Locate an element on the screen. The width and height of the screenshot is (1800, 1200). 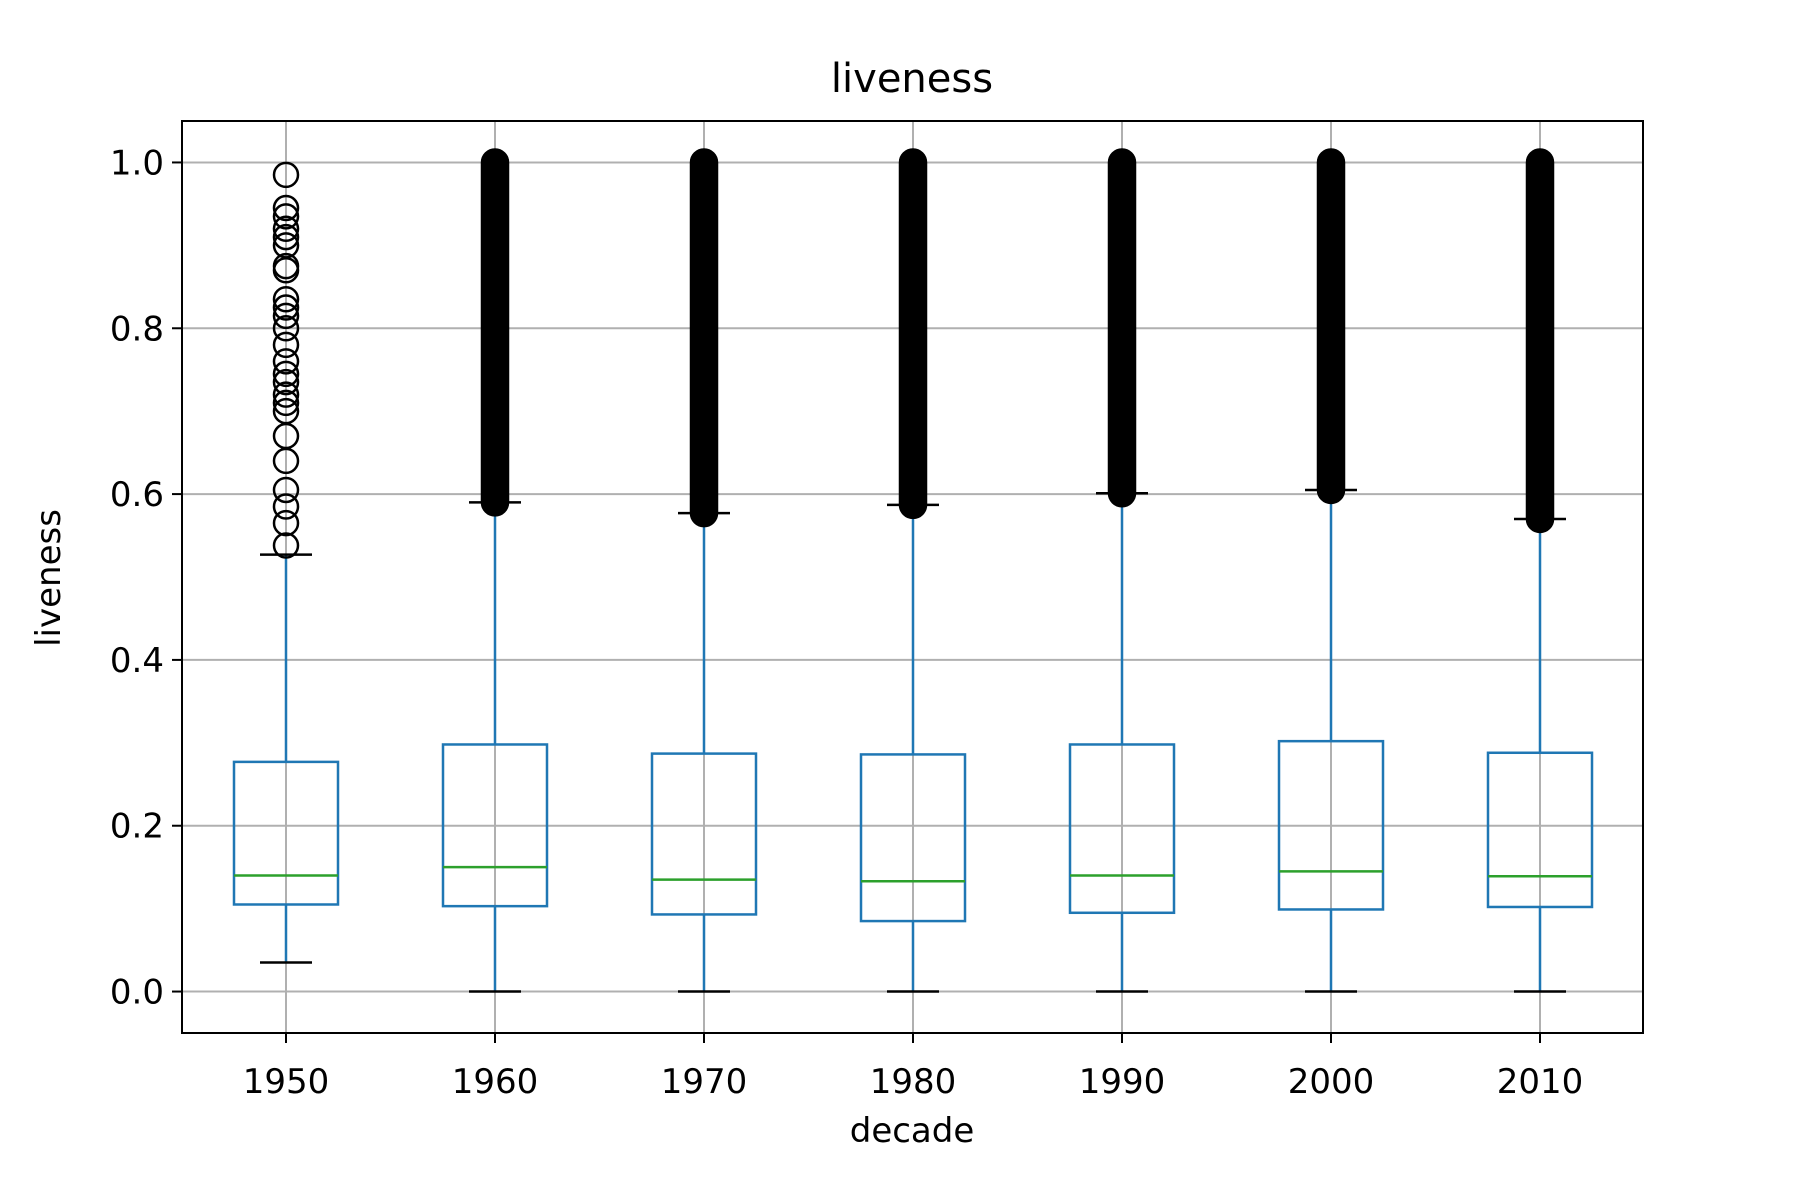
y-tick-label: 0.6 is located at coordinates (137, 495).